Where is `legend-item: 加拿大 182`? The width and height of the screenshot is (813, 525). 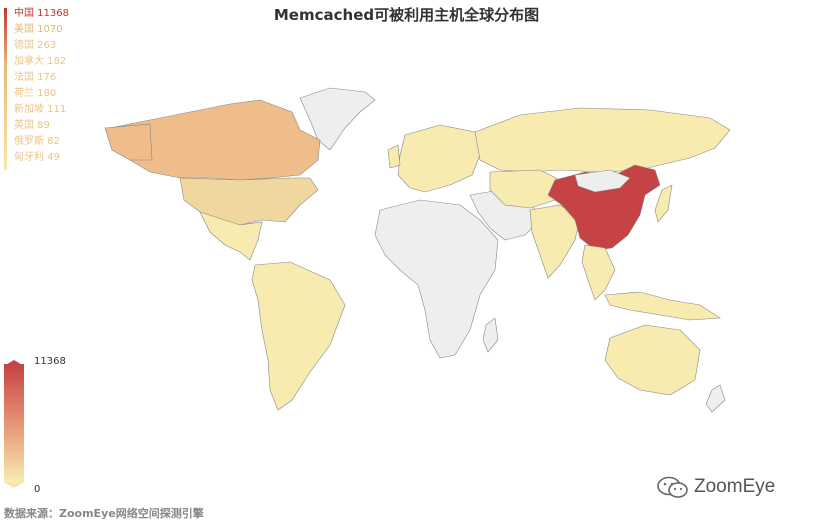
legend-item: 加拿大 182 is located at coordinates (40, 61).